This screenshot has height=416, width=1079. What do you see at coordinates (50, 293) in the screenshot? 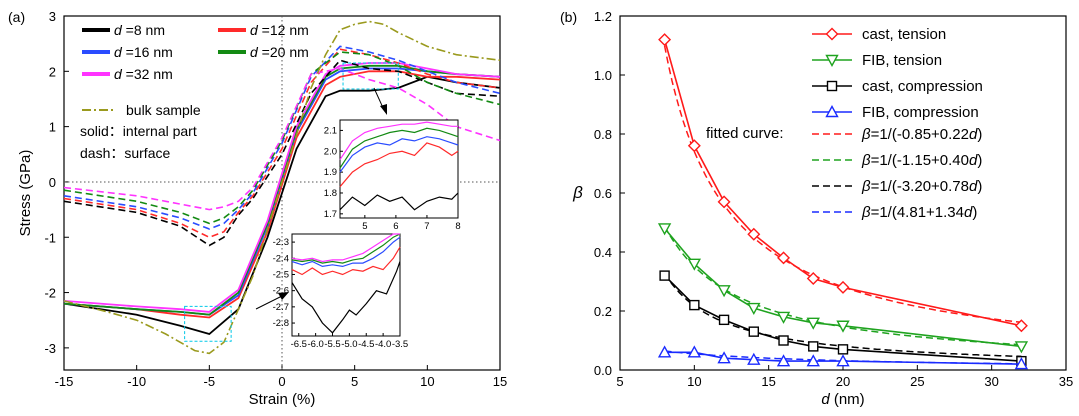
I see `a-ytick-label: -2` at bounding box center [50, 293].